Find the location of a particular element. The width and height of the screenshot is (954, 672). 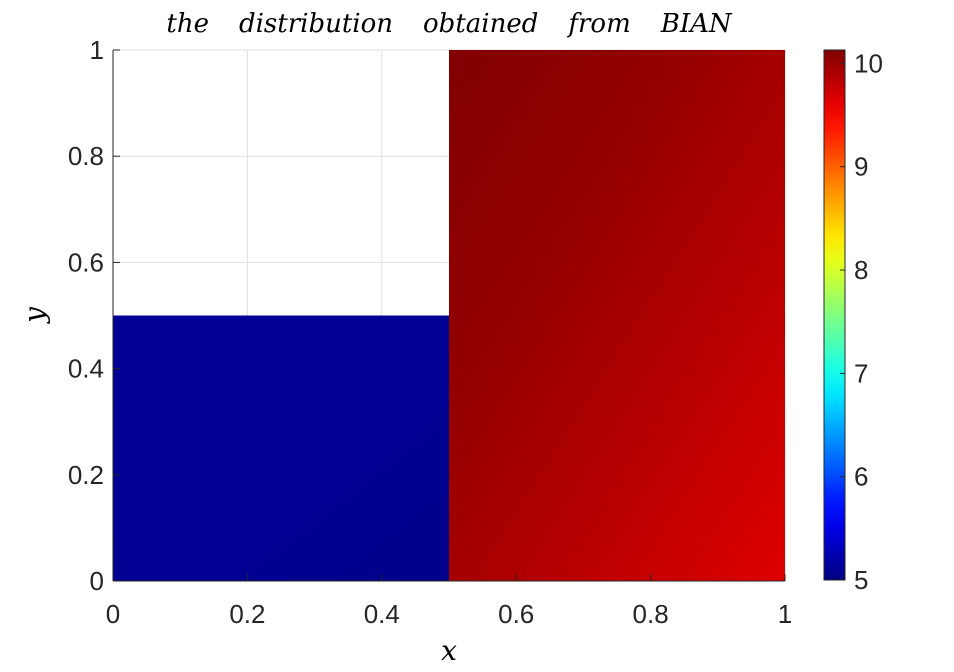

colorbar-tick-label: 6 is located at coordinates (861, 477).